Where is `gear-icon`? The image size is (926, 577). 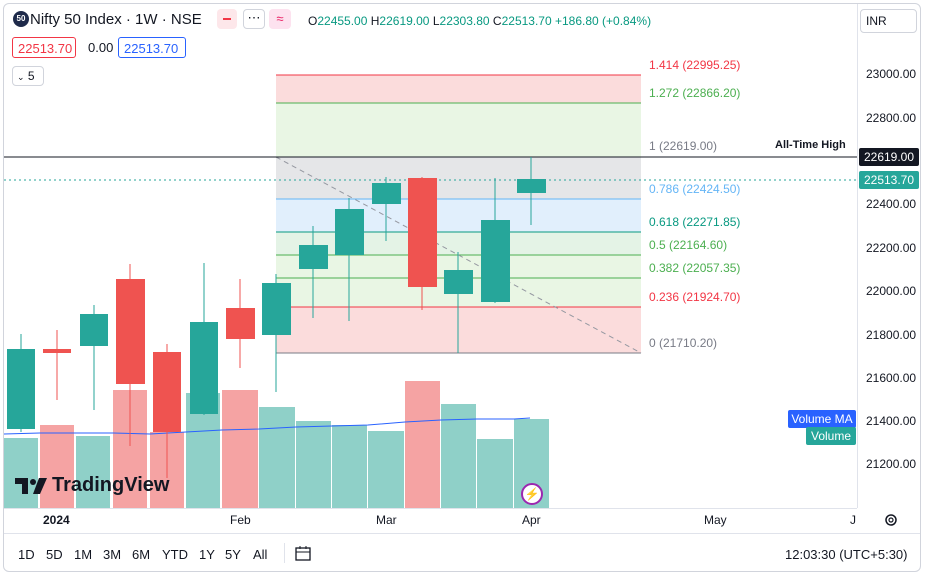
gear-icon is located at coordinates (891, 520).